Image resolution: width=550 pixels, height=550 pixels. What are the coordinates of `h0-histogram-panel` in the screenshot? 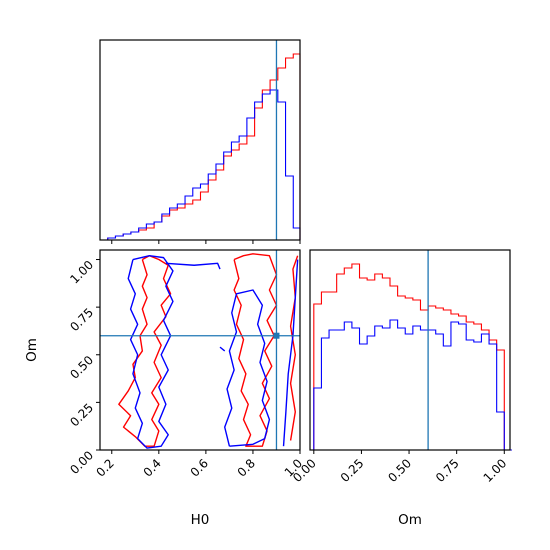 It's located at (200, 141).